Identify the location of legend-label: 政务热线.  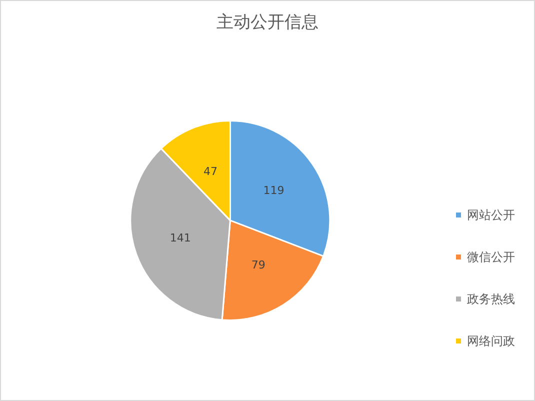
(491, 299).